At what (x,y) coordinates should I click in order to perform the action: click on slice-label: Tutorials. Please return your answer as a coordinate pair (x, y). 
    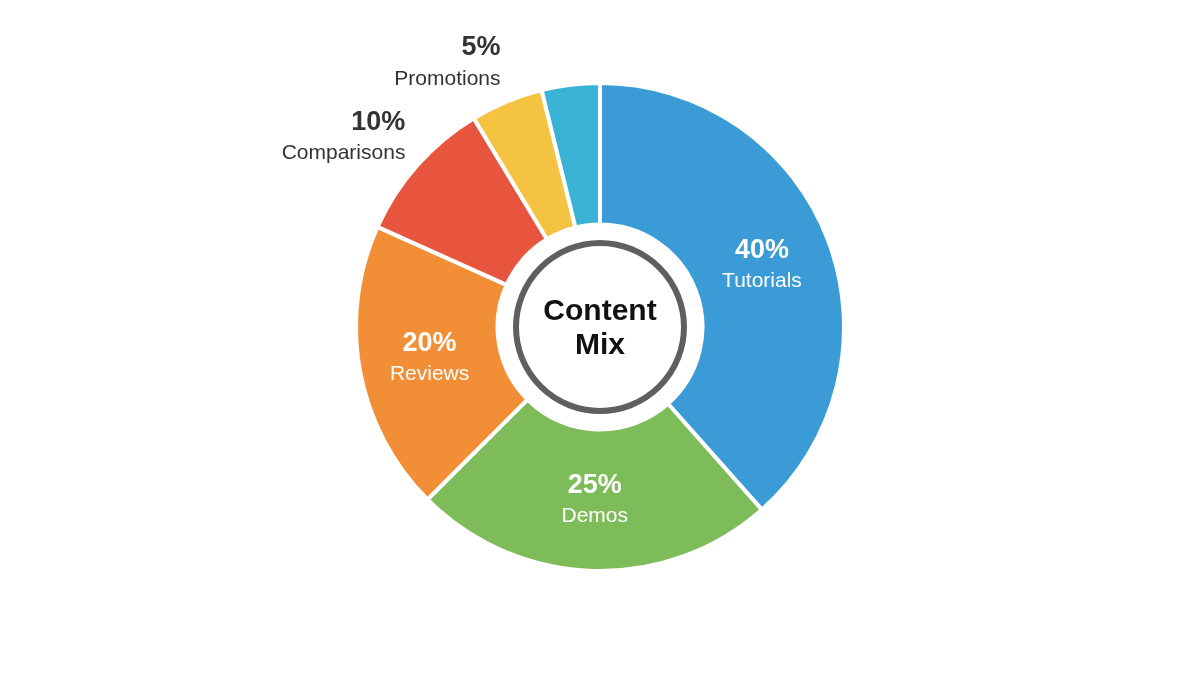
    Looking at the image, I should click on (762, 280).